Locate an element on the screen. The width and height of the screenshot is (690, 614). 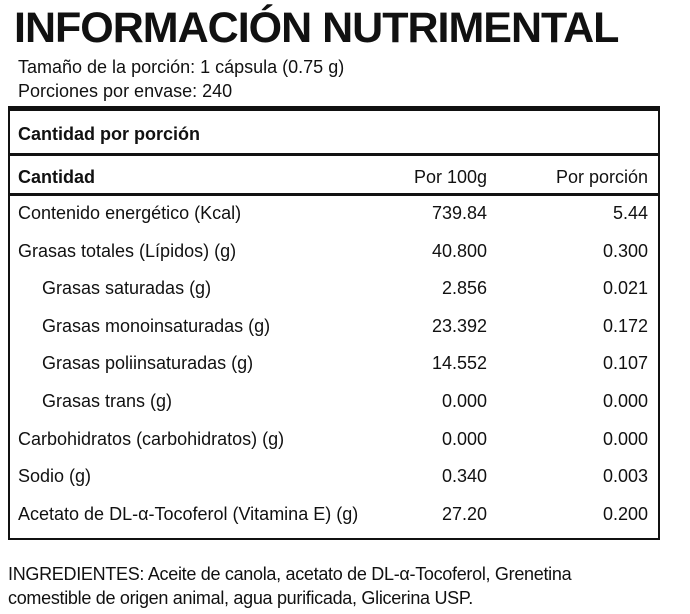
nutrient-name: Grasas saturadas (g) is located at coordinates (127, 288).